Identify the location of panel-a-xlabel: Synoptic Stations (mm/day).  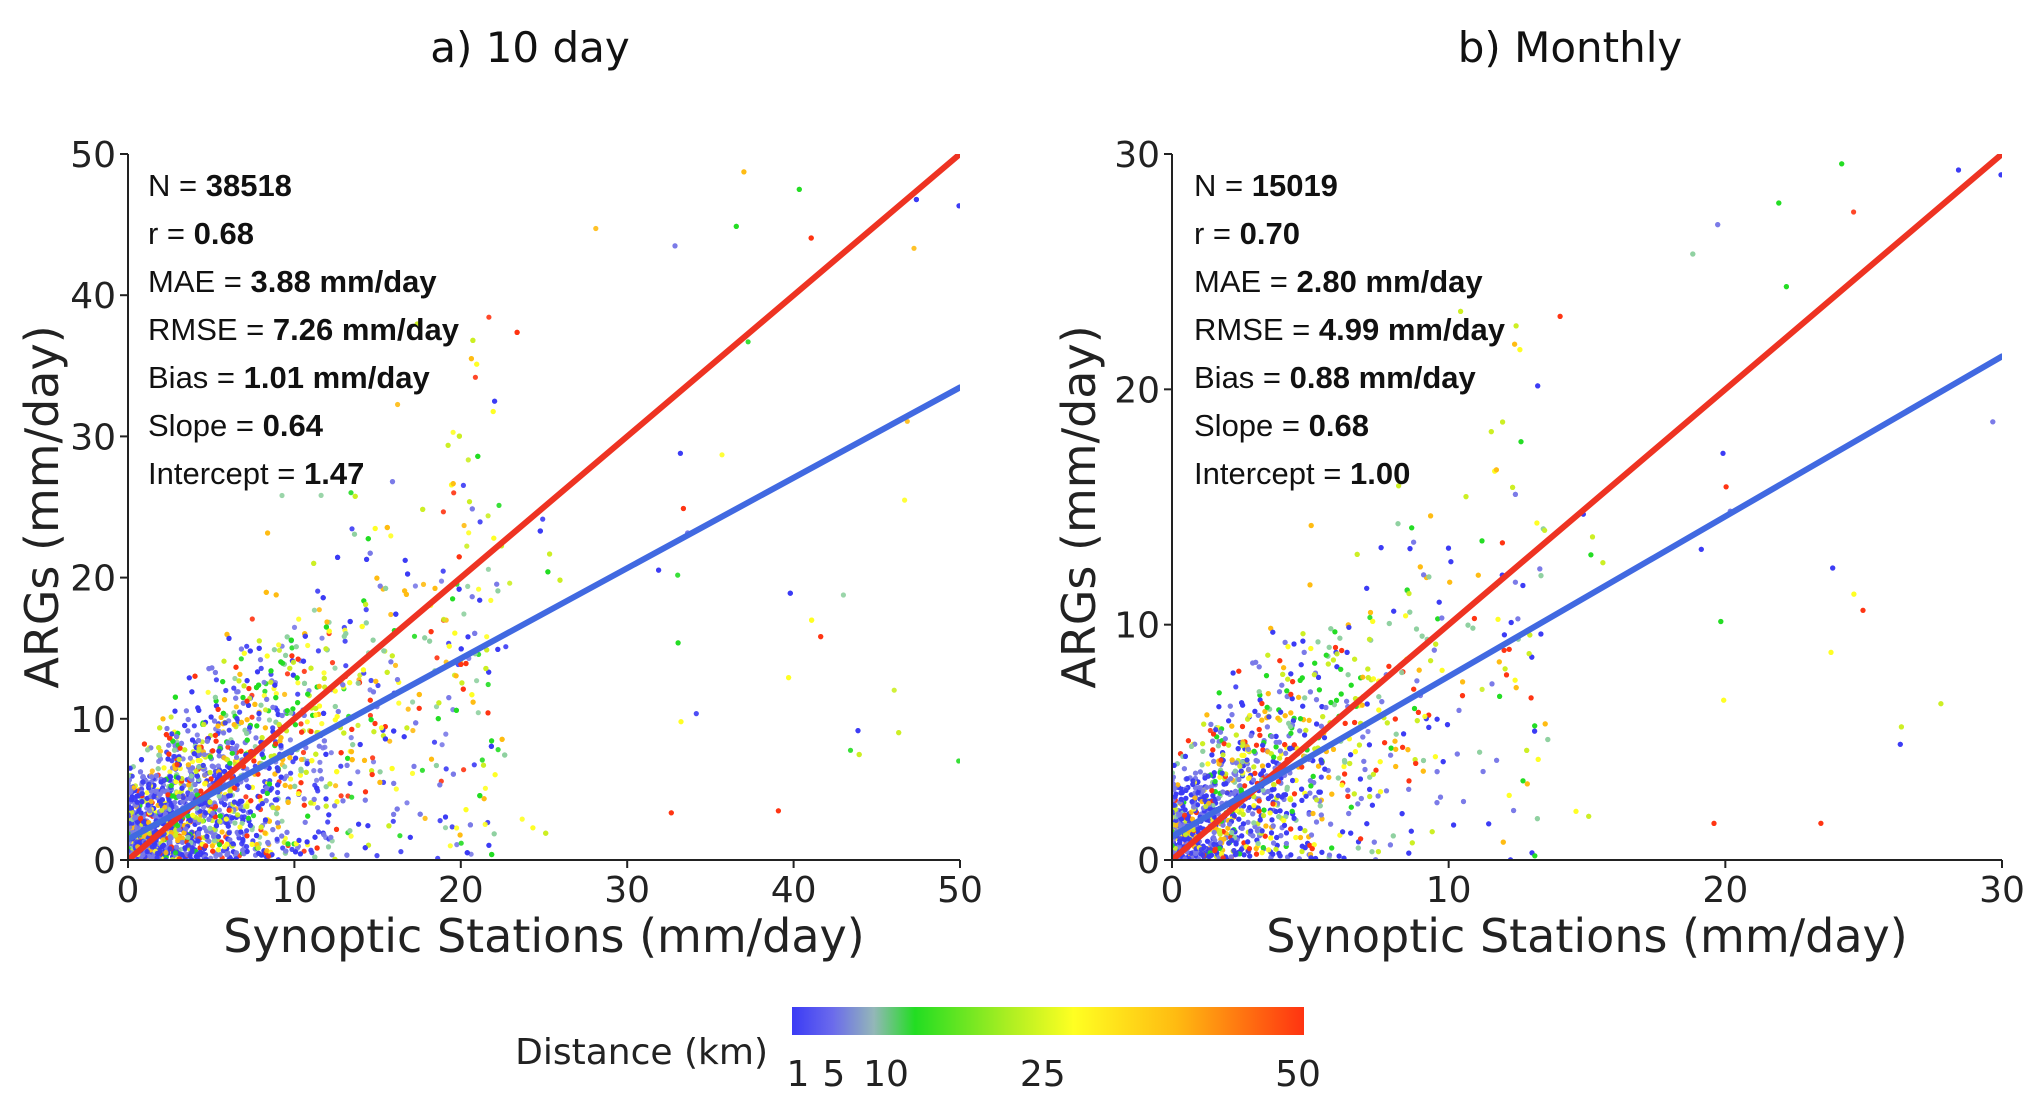
(543, 936).